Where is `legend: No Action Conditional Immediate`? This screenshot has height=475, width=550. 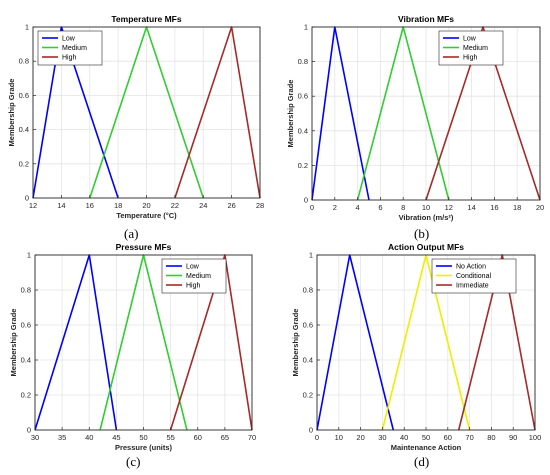 legend: No Action Conditional Immediate is located at coordinates (474, 276).